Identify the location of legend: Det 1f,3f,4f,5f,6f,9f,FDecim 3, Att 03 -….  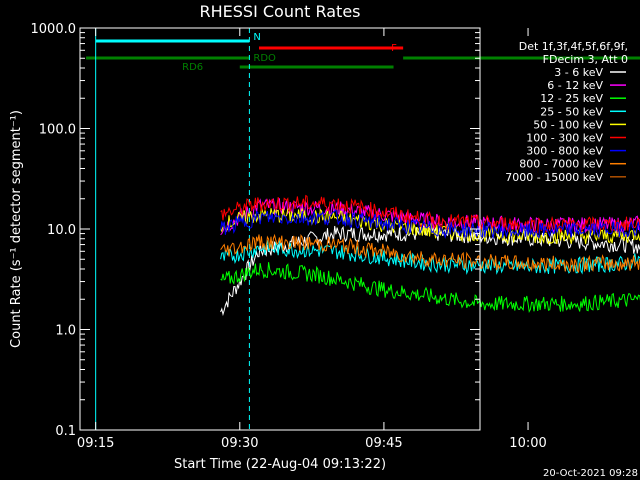
(566, 112).